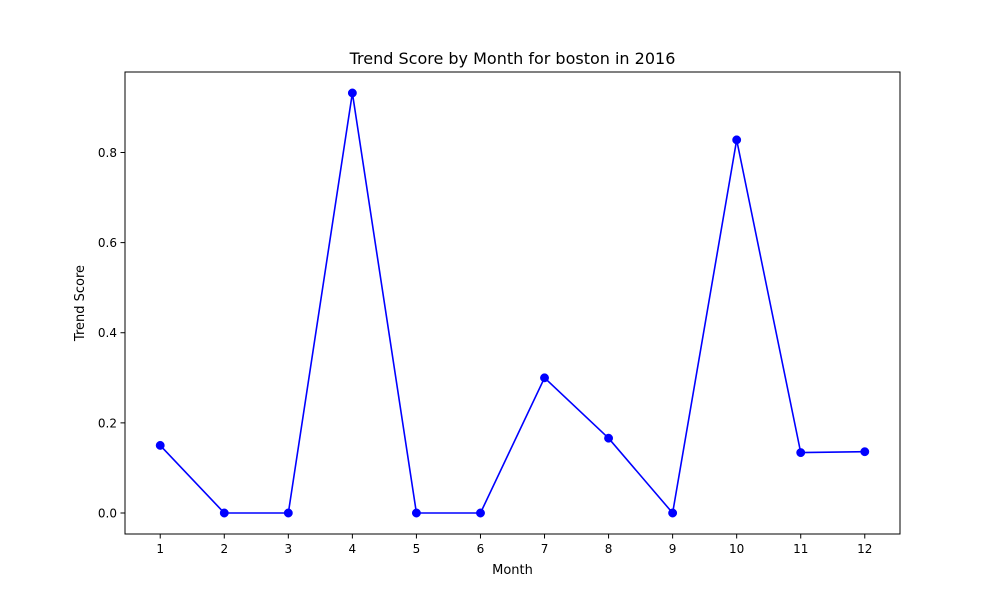 The image size is (1000, 600). What do you see at coordinates (545, 549) in the screenshot?
I see `x-tick-label: 7` at bounding box center [545, 549].